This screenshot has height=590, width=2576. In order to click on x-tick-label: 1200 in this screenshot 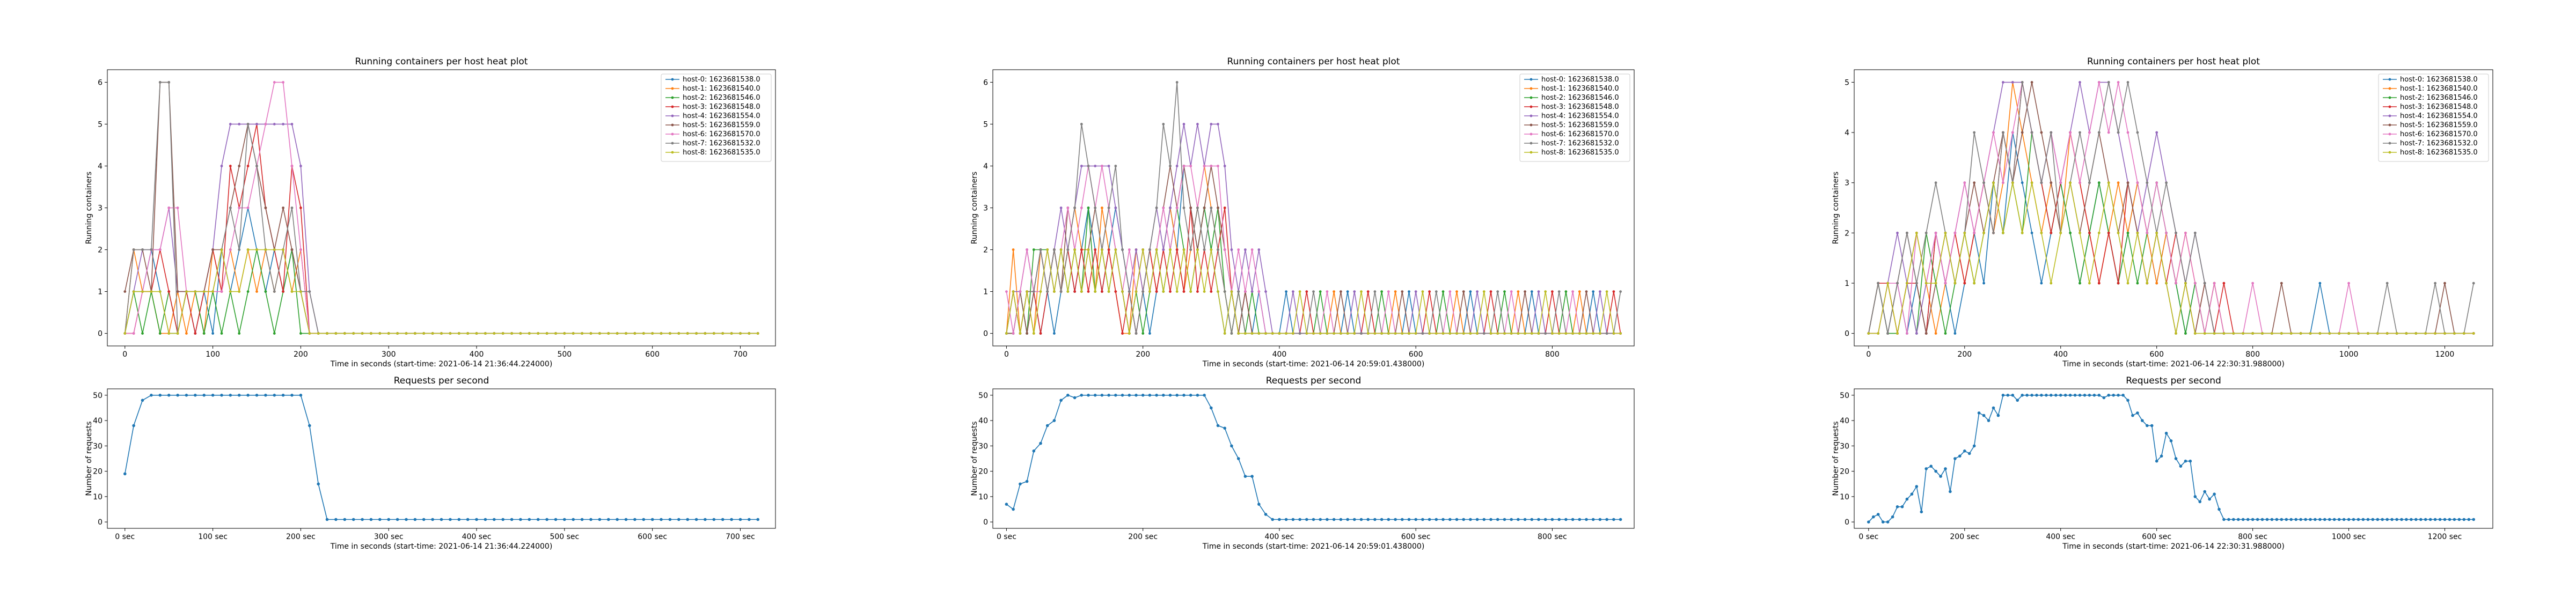, I will do `click(2445, 354)`.